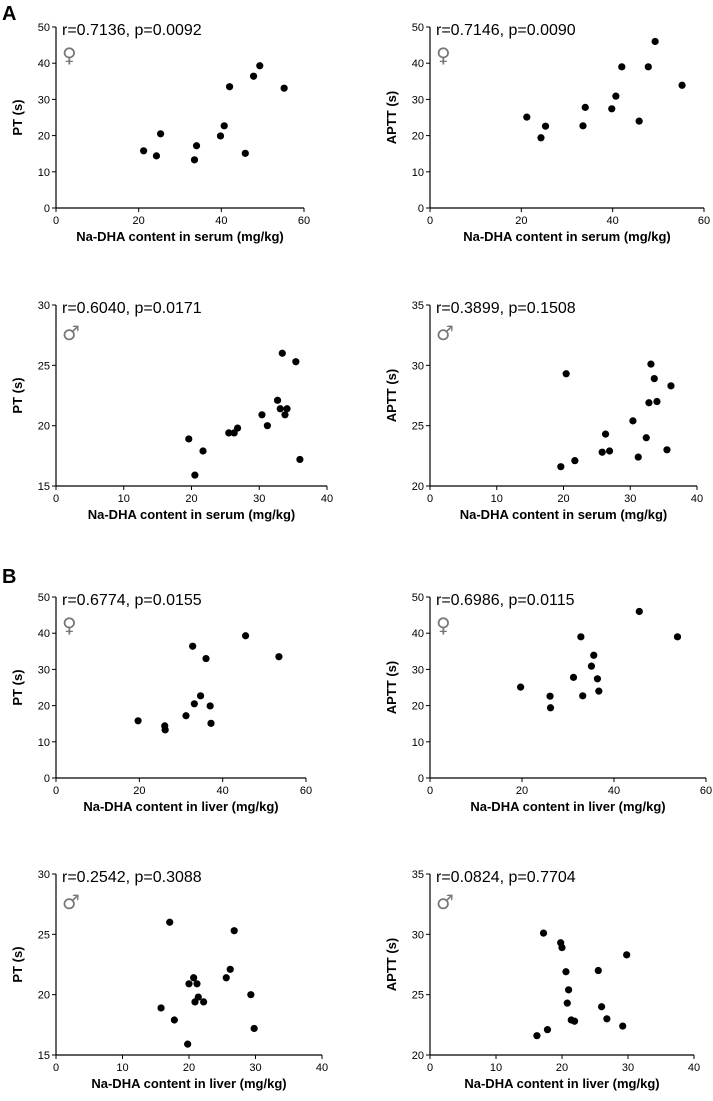 The image size is (713, 1101). Describe the element at coordinates (9, 577) in the screenshot. I see `panel-letter-b: B` at that location.